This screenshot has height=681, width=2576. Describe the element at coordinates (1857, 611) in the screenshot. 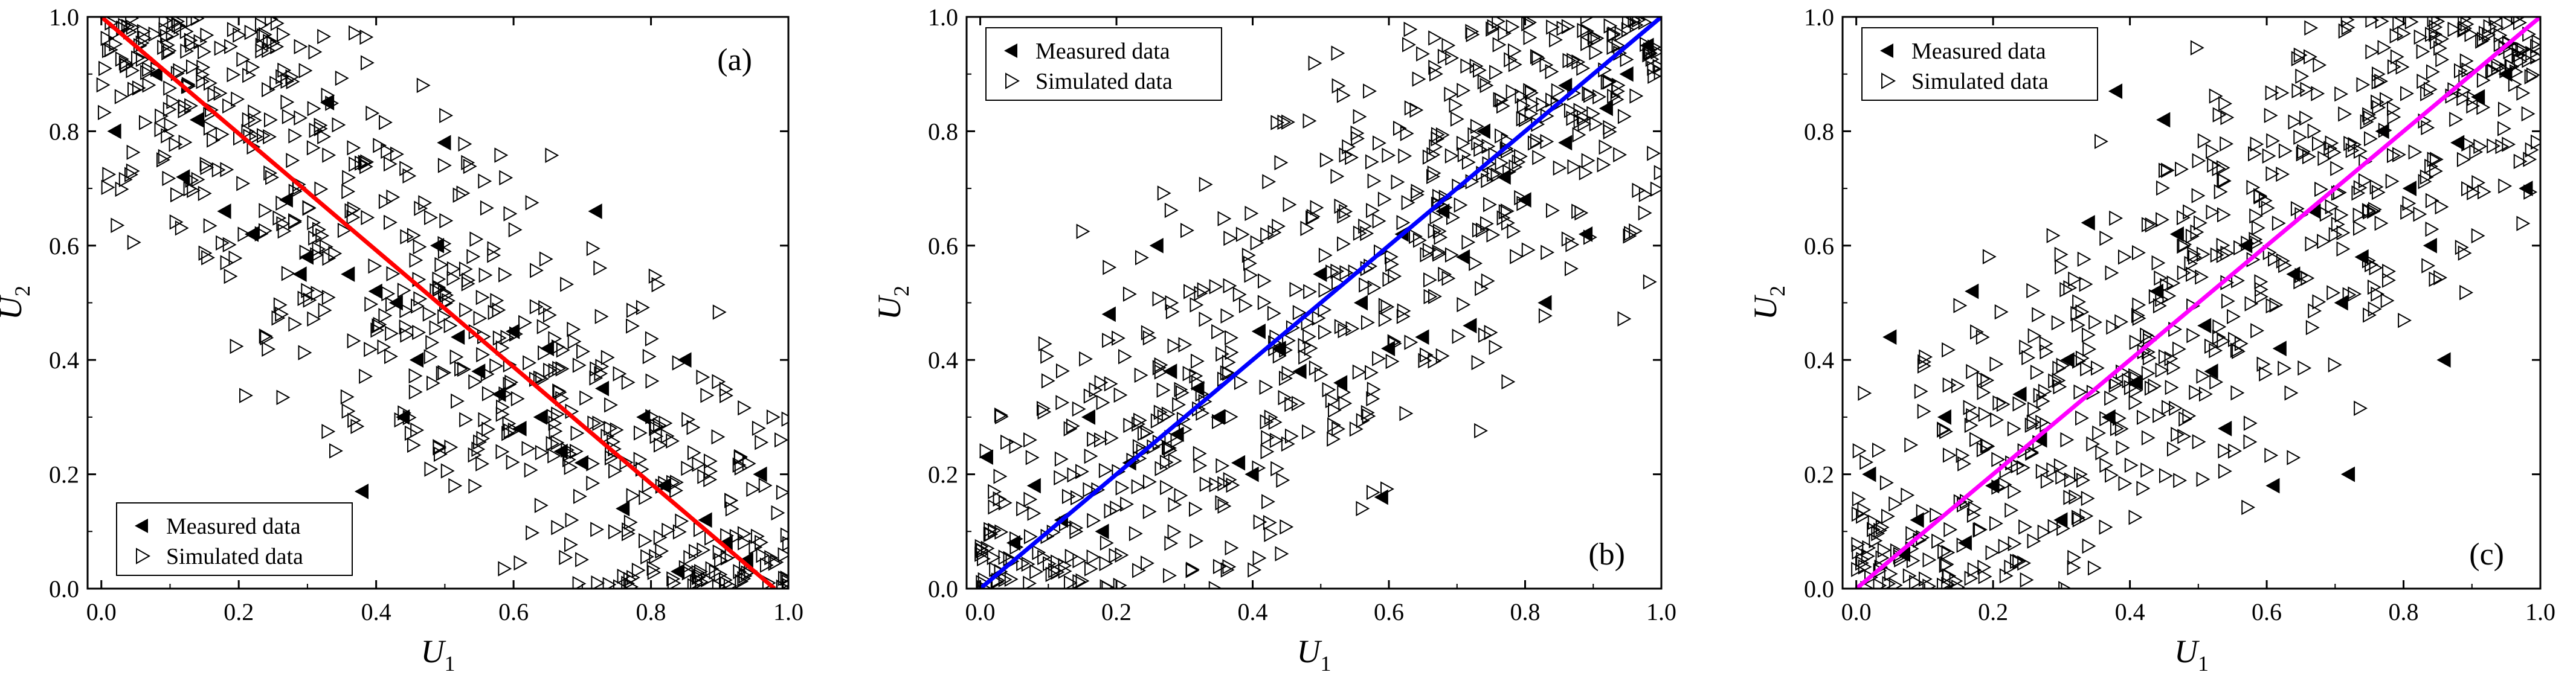

I see `x-tick-label: 0.0` at that location.